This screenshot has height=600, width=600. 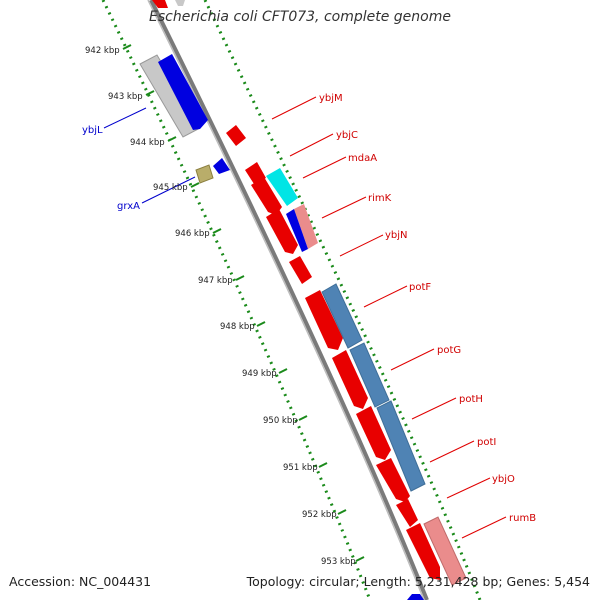 What do you see at coordinates (297, 230) in the screenshot?
I see `gene-blue-rimK` at bounding box center [297, 230].